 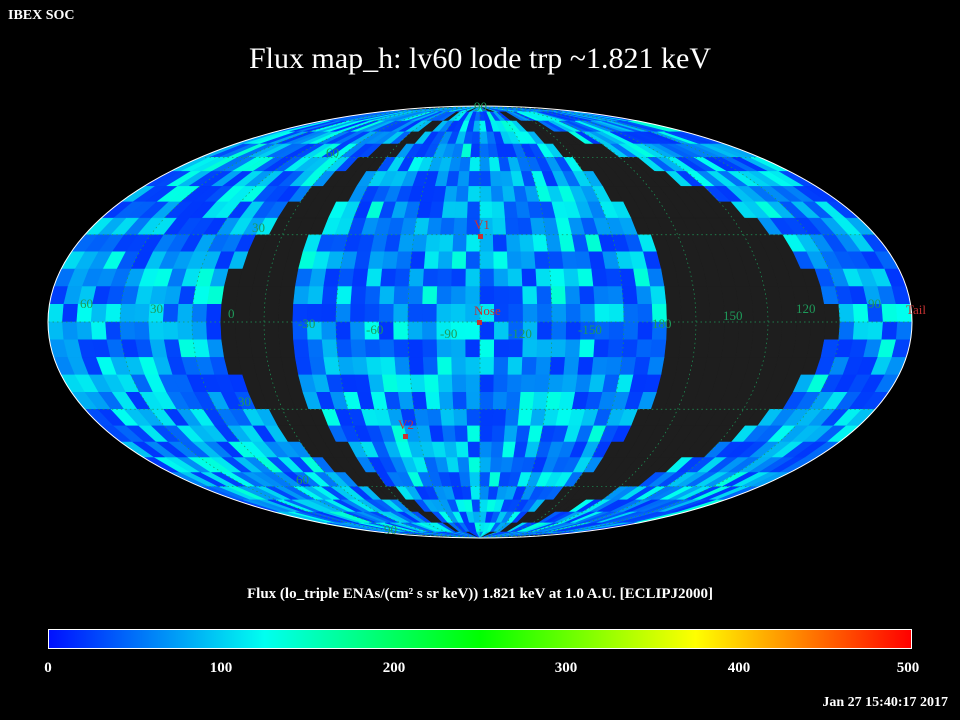 I want to click on timestamp: Jan 27 15:40:17 2017, so click(x=885, y=702).